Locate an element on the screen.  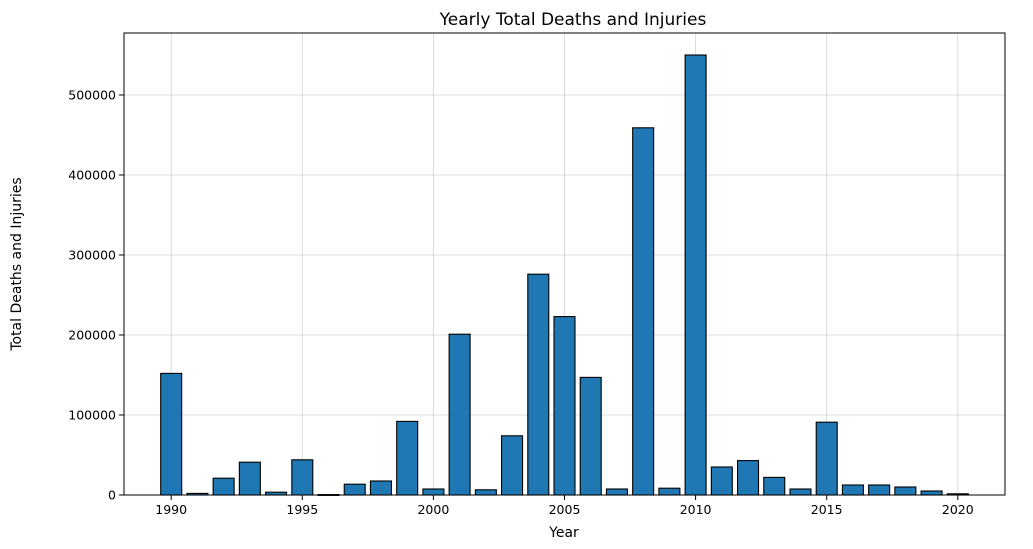
bar-2012 is located at coordinates (748, 478).